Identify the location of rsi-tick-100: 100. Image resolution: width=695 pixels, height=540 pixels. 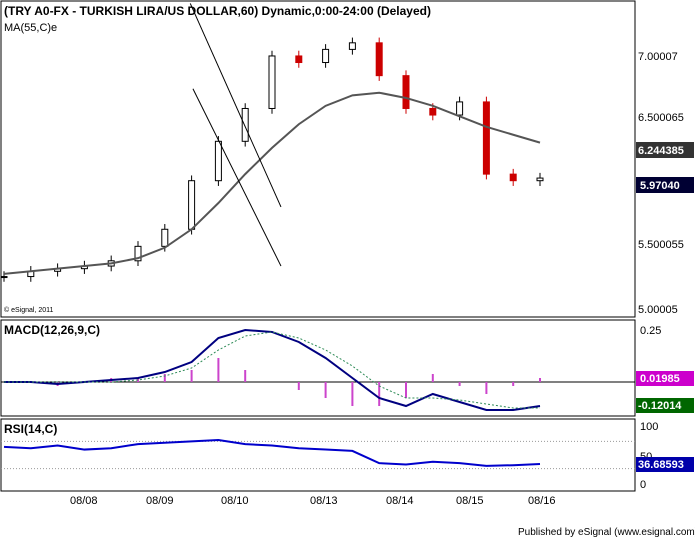
(649, 427).